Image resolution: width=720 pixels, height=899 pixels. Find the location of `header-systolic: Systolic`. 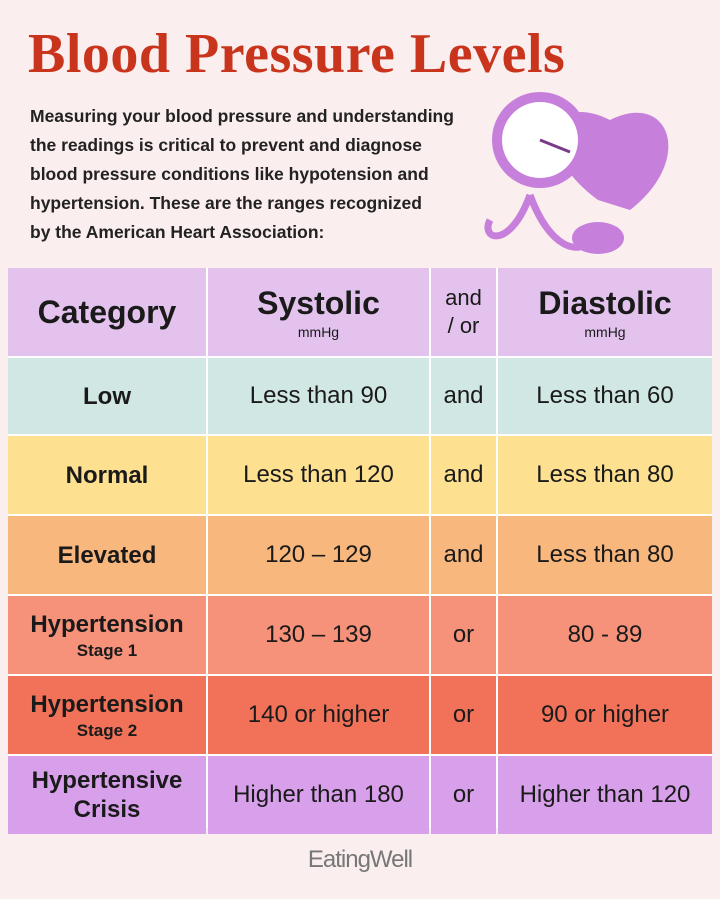

header-systolic: Systolic is located at coordinates (318, 302).